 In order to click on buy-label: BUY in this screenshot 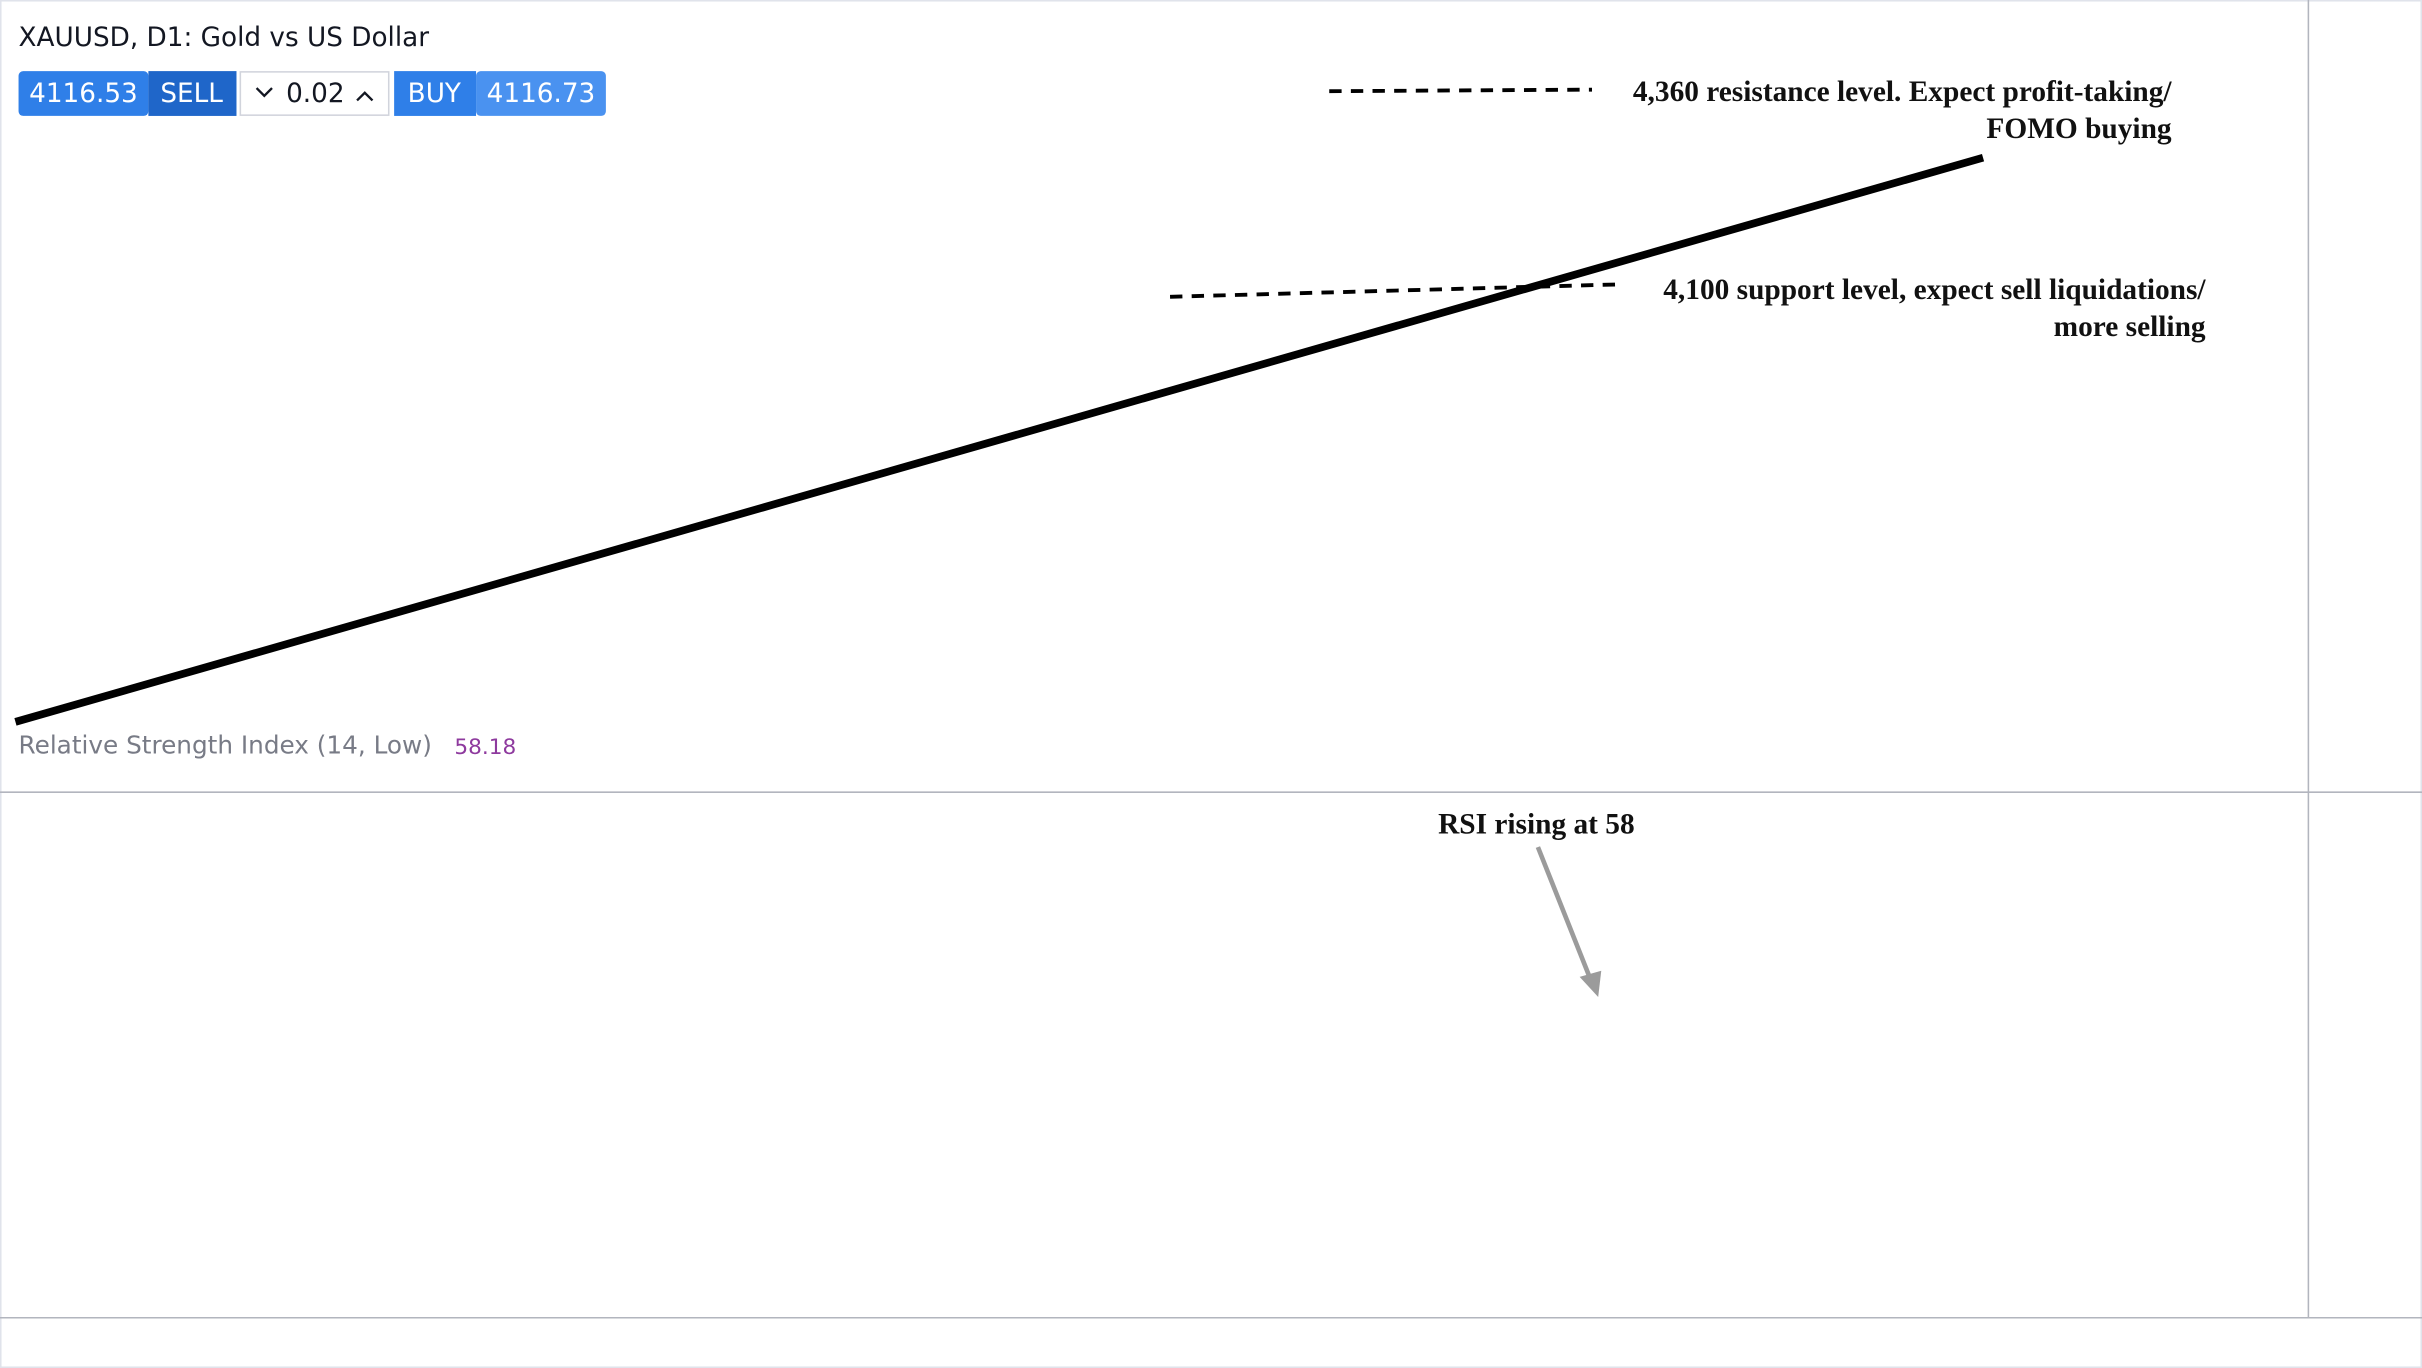, I will do `click(435, 94)`.